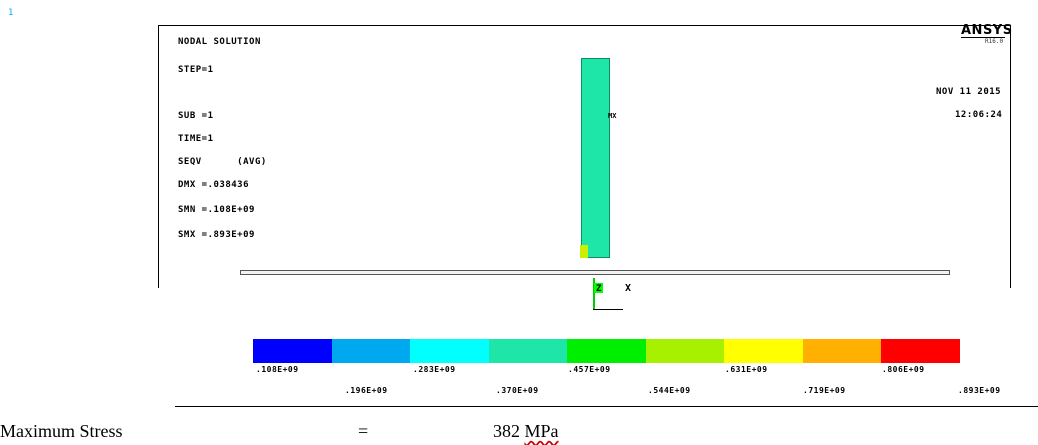 The width and height of the screenshot is (1038, 445). What do you see at coordinates (746, 369) in the screenshot?
I see `legend-label-top-4: .631E+09` at bounding box center [746, 369].